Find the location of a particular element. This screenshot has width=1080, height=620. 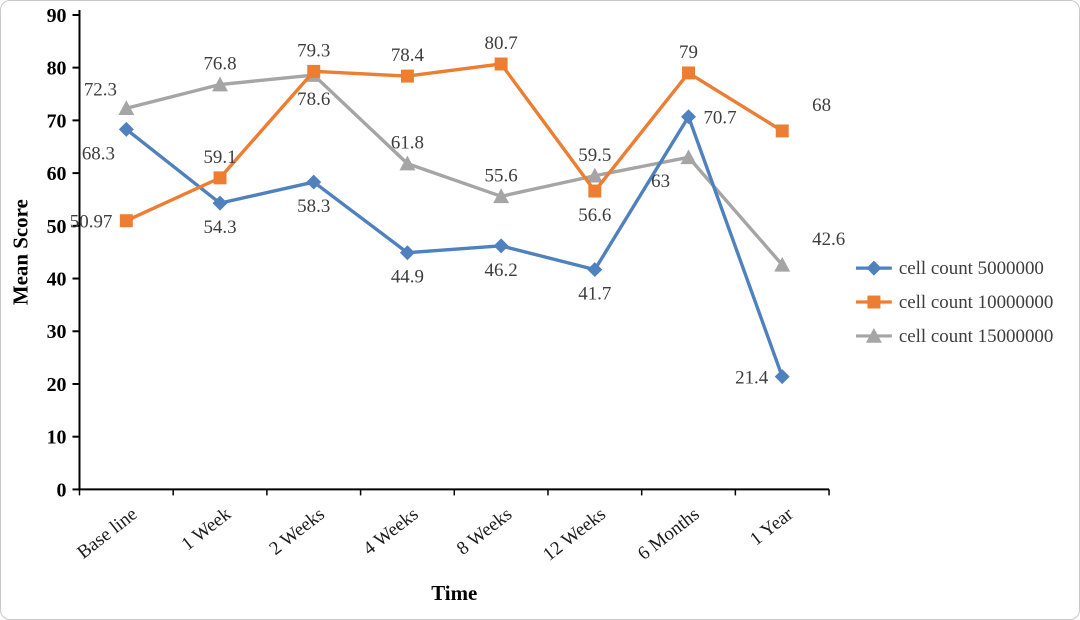

x-tick-label: 12 Weeks is located at coordinates (574, 535).